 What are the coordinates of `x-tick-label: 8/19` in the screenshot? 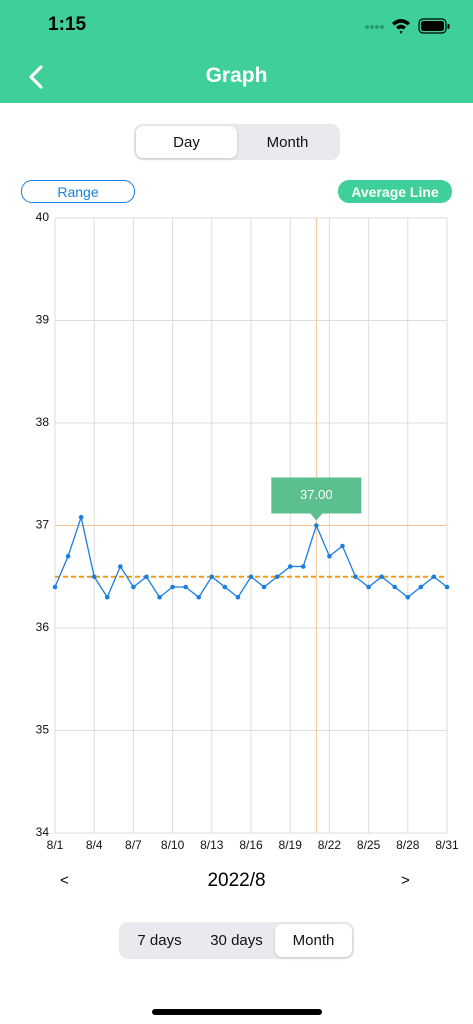 It's located at (291, 845).